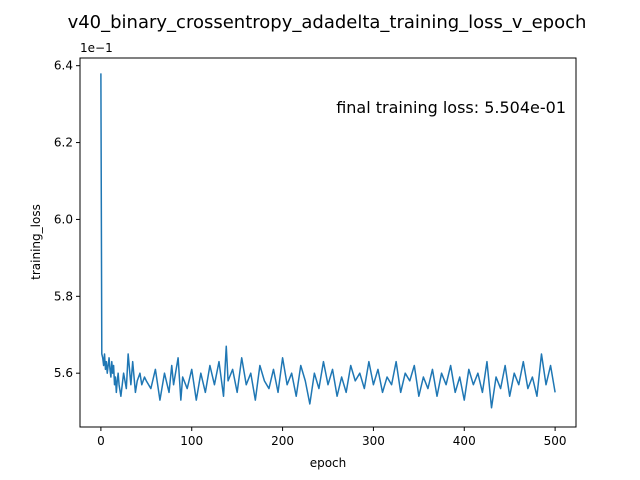 The height and width of the screenshot is (480, 640). What do you see at coordinates (63, 373) in the screenshot?
I see `y-tick-label: 5.6` at bounding box center [63, 373].